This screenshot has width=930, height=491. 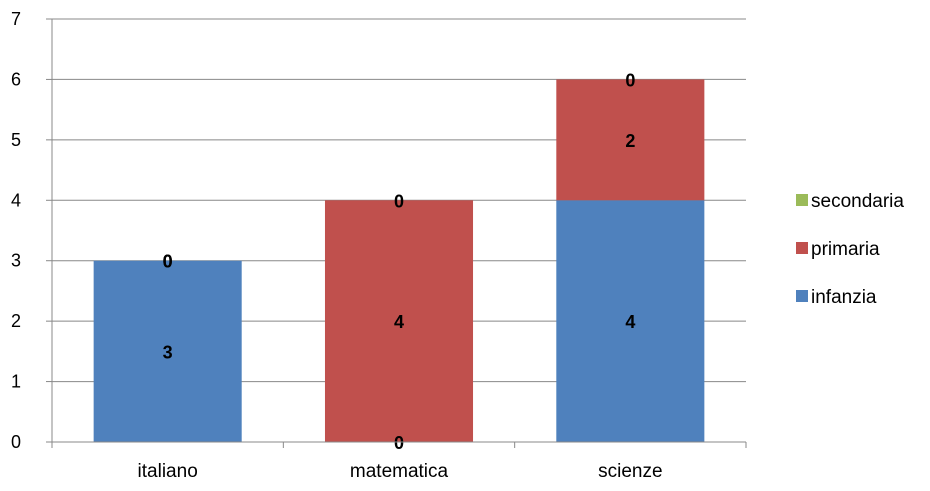 What do you see at coordinates (802, 248) in the screenshot?
I see `legend-swatch-primaria` at bounding box center [802, 248].